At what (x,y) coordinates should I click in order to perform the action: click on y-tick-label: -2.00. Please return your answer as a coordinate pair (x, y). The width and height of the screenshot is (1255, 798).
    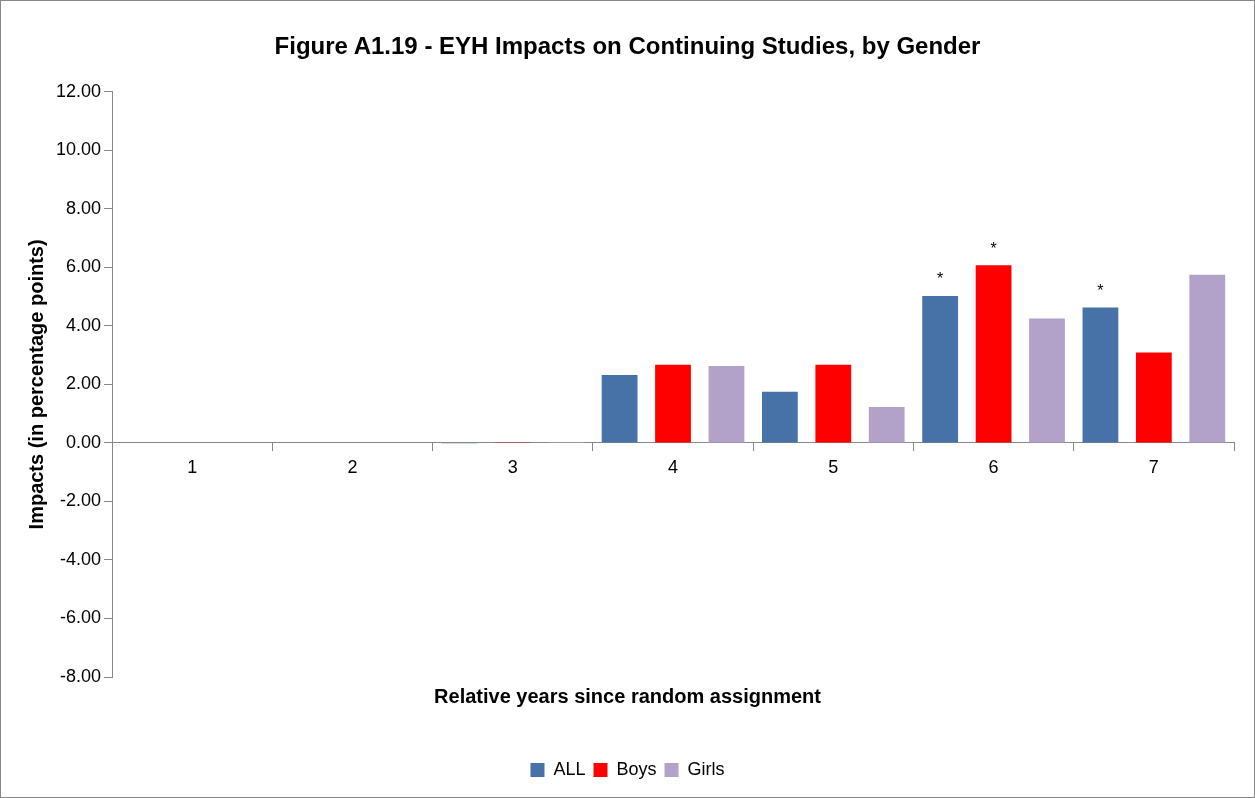
    Looking at the image, I should click on (81, 500).